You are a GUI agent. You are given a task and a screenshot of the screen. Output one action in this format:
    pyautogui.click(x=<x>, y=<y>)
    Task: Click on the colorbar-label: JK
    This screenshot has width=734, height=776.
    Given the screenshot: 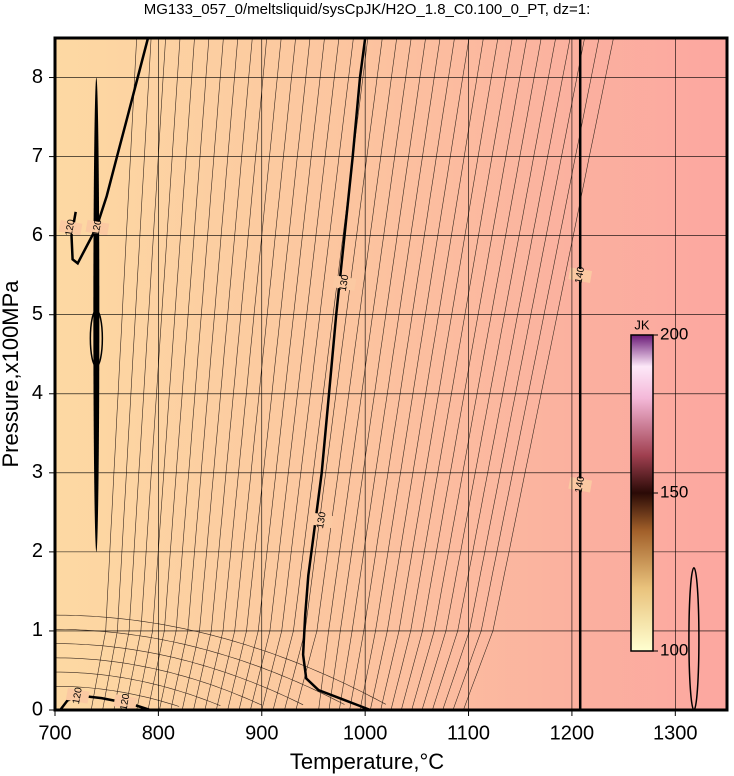 What is the action you would take?
    pyautogui.click(x=642, y=324)
    